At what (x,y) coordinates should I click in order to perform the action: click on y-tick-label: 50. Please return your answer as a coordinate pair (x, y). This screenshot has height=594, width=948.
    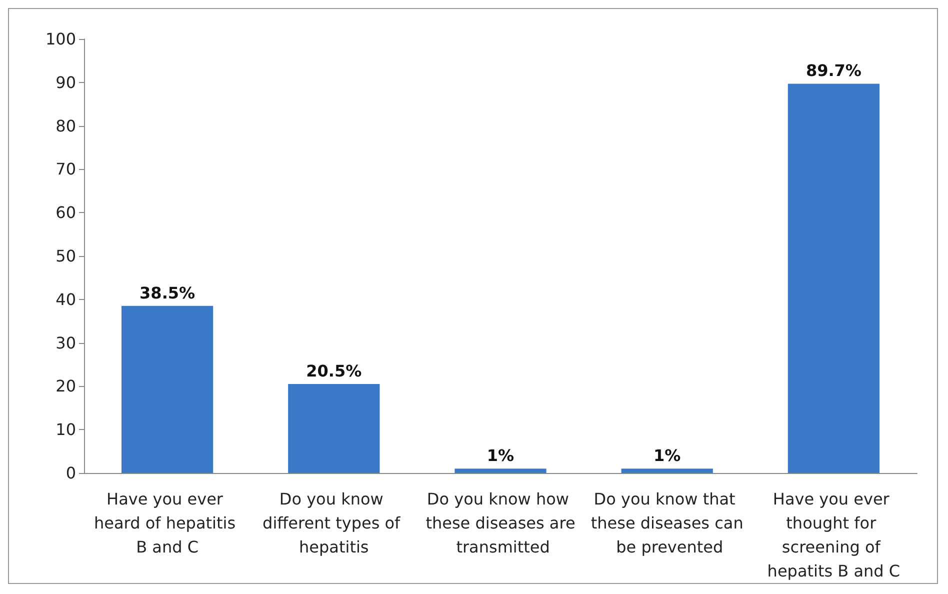
    Looking at the image, I should click on (66, 256).